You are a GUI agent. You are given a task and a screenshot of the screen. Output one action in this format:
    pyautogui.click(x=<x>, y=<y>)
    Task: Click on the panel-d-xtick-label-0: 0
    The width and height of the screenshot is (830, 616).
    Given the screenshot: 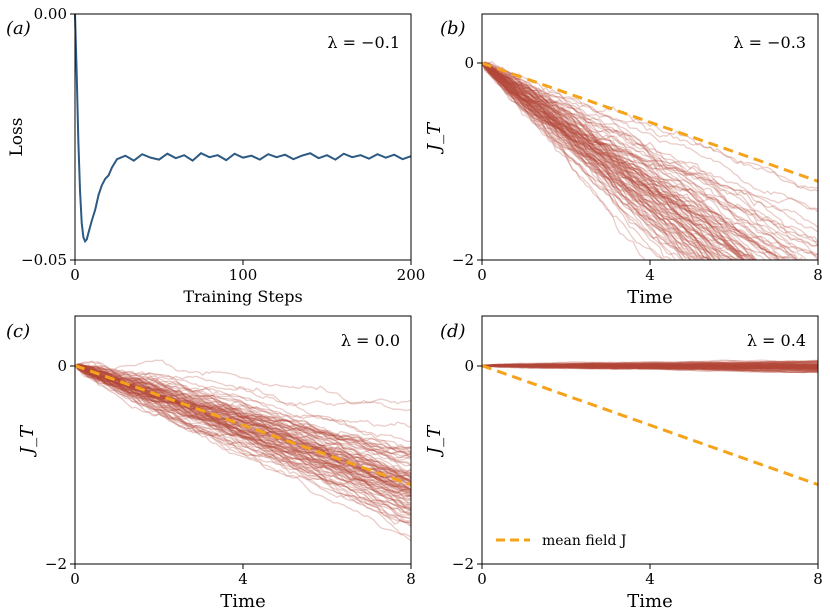 What is the action you would take?
    pyautogui.click(x=482, y=579)
    